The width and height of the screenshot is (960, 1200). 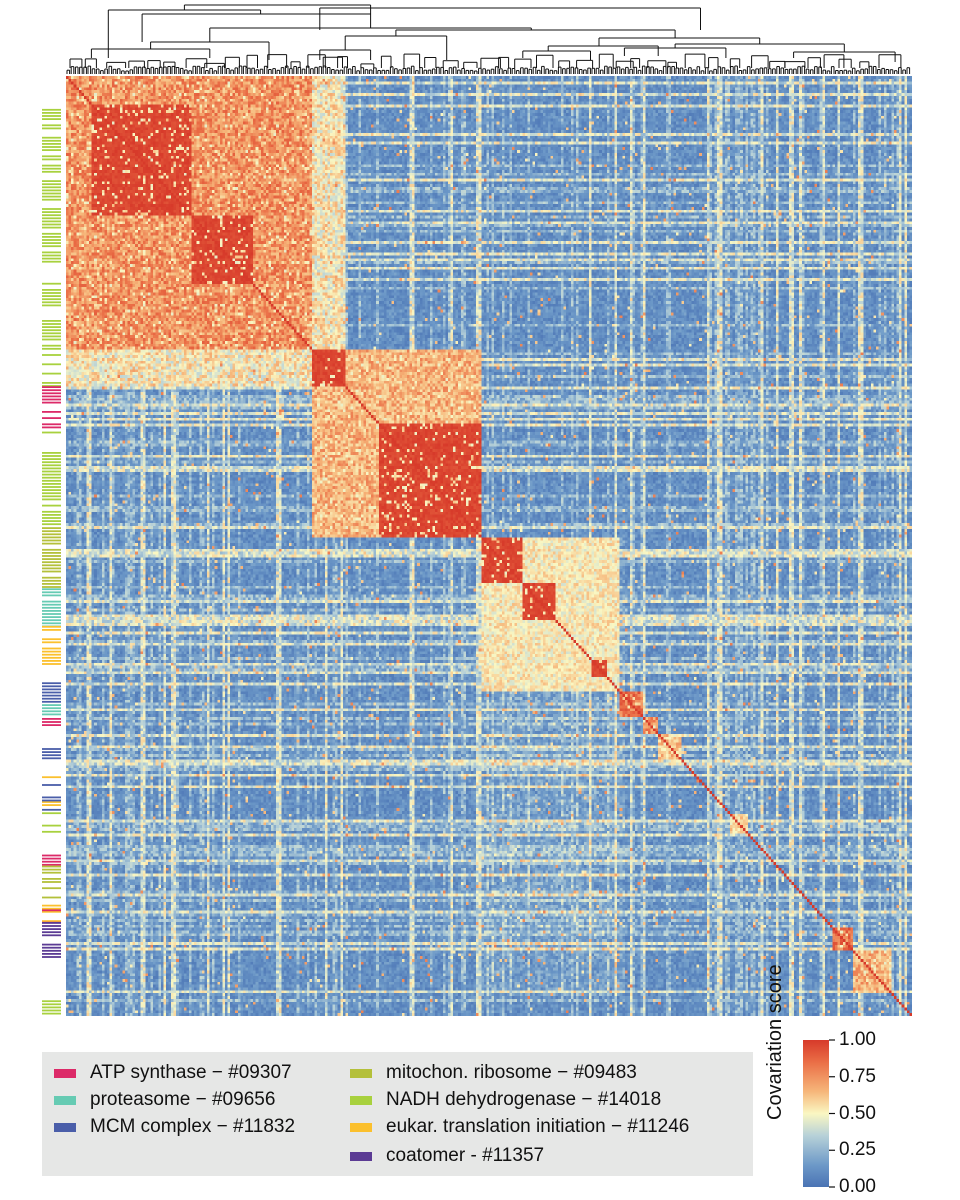 What do you see at coordinates (816, 1113) in the screenshot?
I see `colorbar-gradient` at bounding box center [816, 1113].